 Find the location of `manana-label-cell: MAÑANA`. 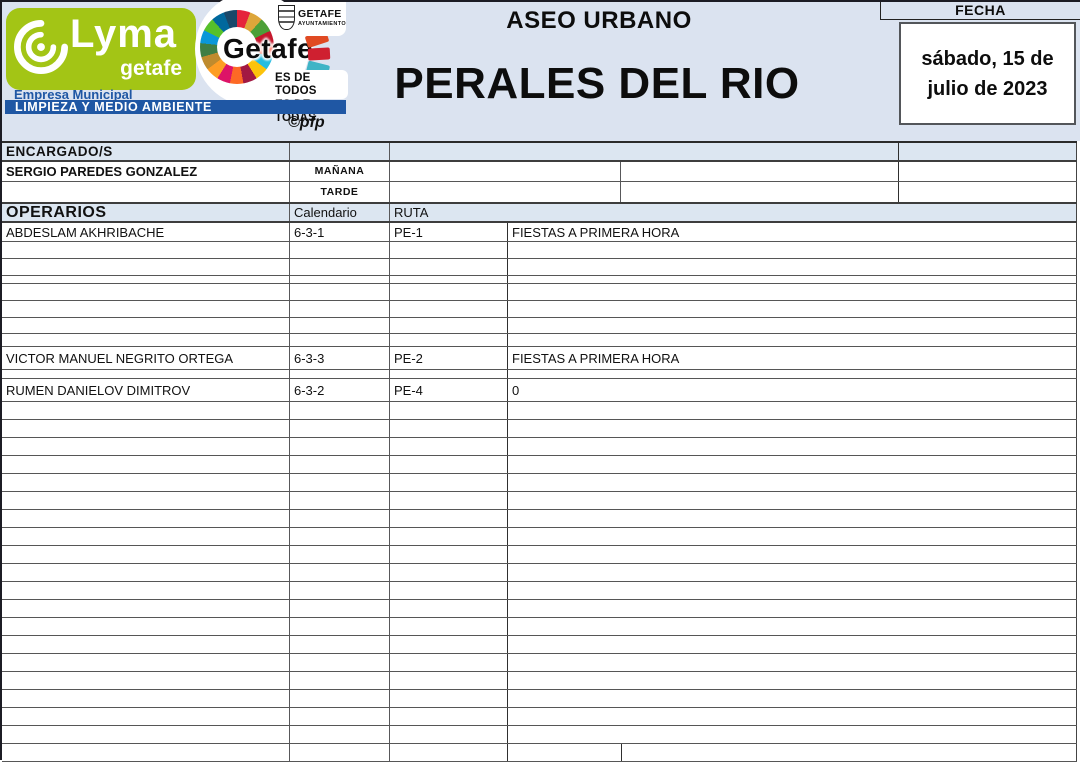

manana-label-cell: MAÑANA is located at coordinates (340, 171).